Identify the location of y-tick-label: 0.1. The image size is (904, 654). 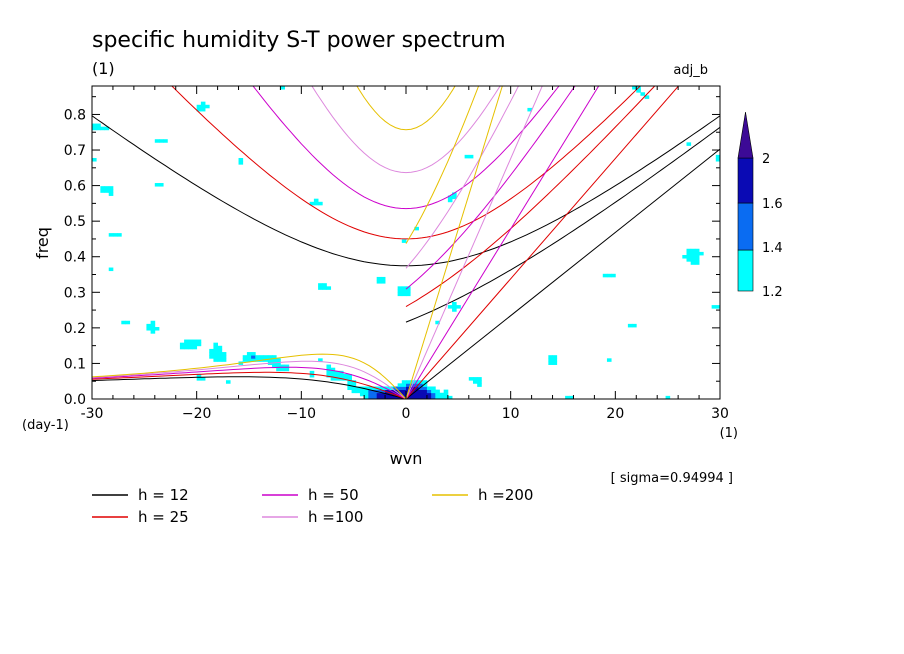
(75, 364).